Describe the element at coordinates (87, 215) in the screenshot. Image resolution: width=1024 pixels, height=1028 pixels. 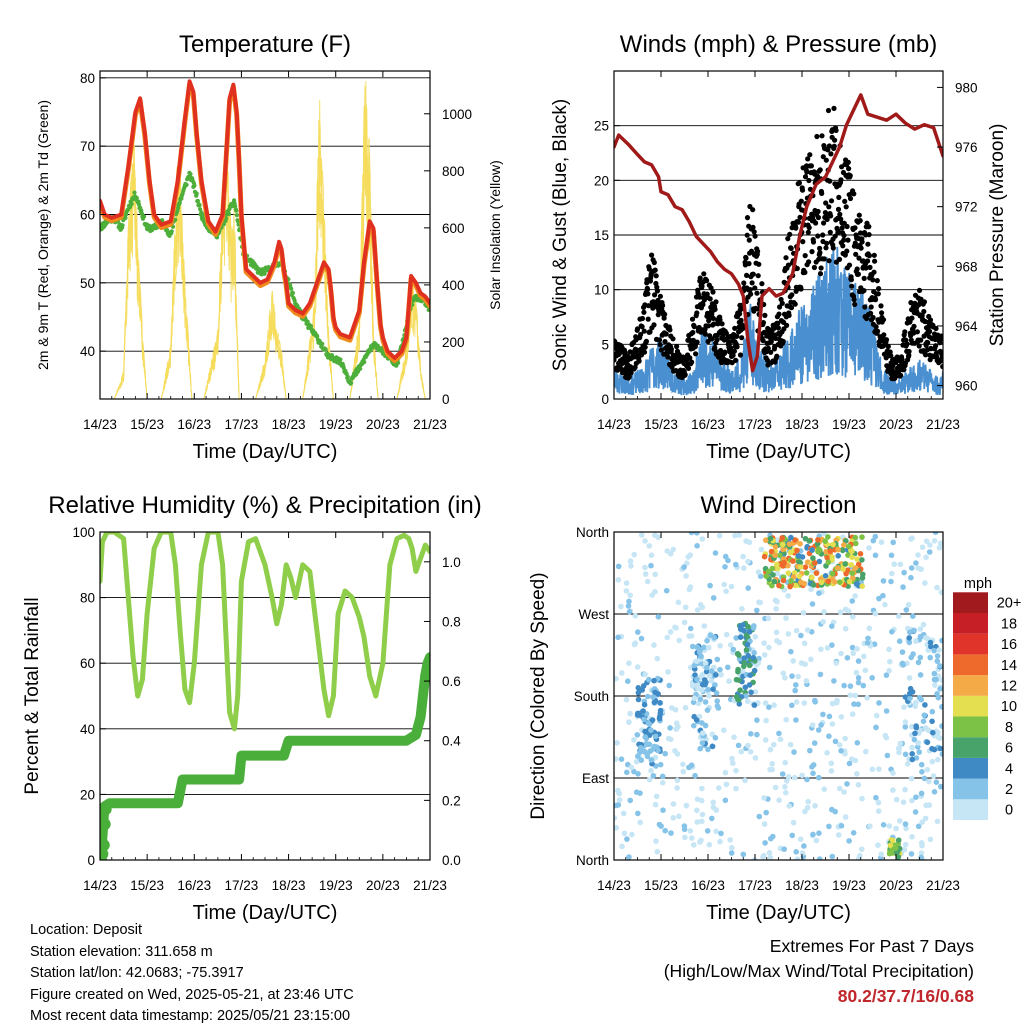
I see `y-tick-label: 60` at that location.